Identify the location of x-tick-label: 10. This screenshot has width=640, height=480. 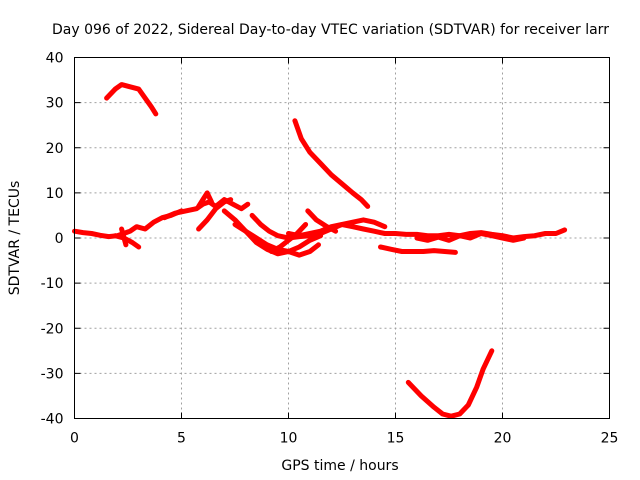
(289, 439).